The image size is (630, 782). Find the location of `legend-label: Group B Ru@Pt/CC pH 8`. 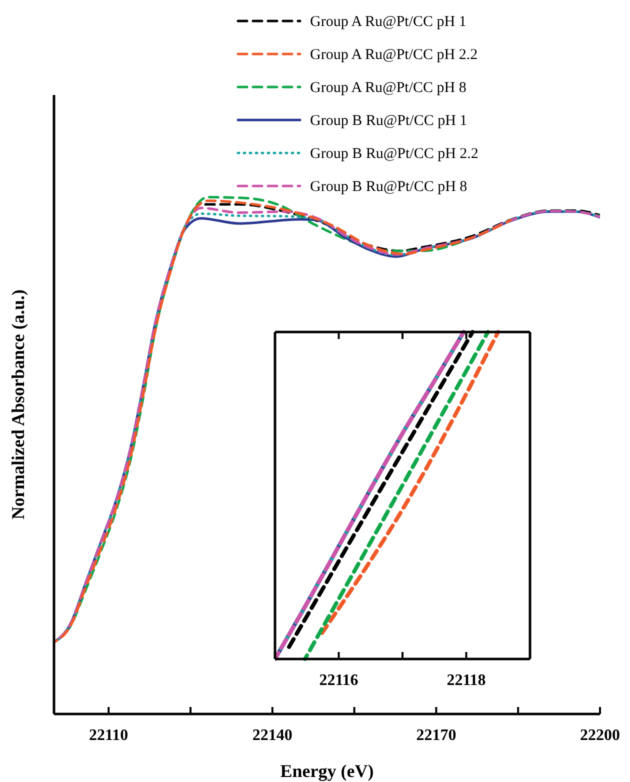

legend-label: Group B Ru@Pt/CC pH 8 is located at coordinates (389, 187).